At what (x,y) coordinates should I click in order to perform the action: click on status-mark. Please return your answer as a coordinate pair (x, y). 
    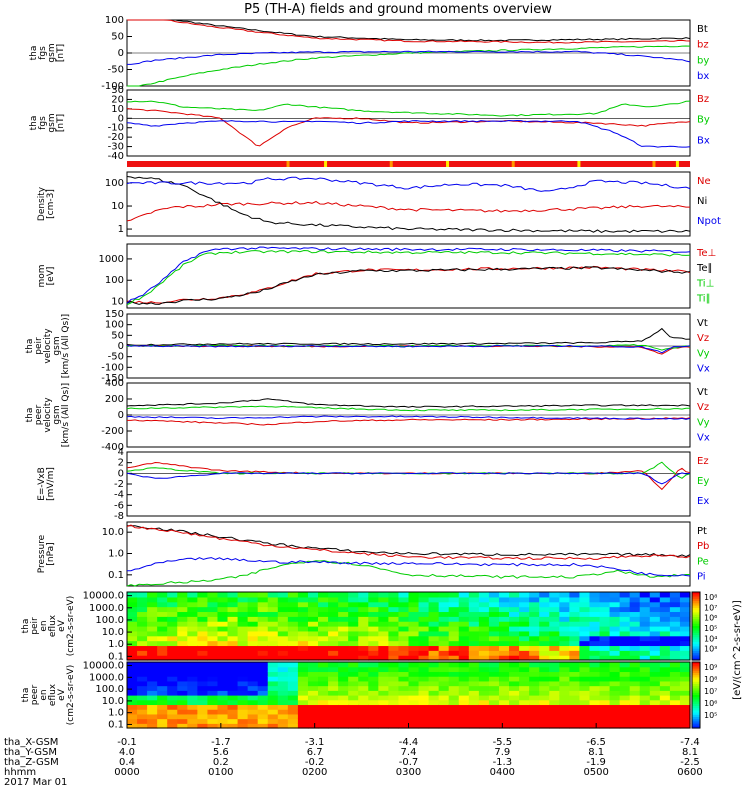
    Looking at the image, I should click on (654, 164).